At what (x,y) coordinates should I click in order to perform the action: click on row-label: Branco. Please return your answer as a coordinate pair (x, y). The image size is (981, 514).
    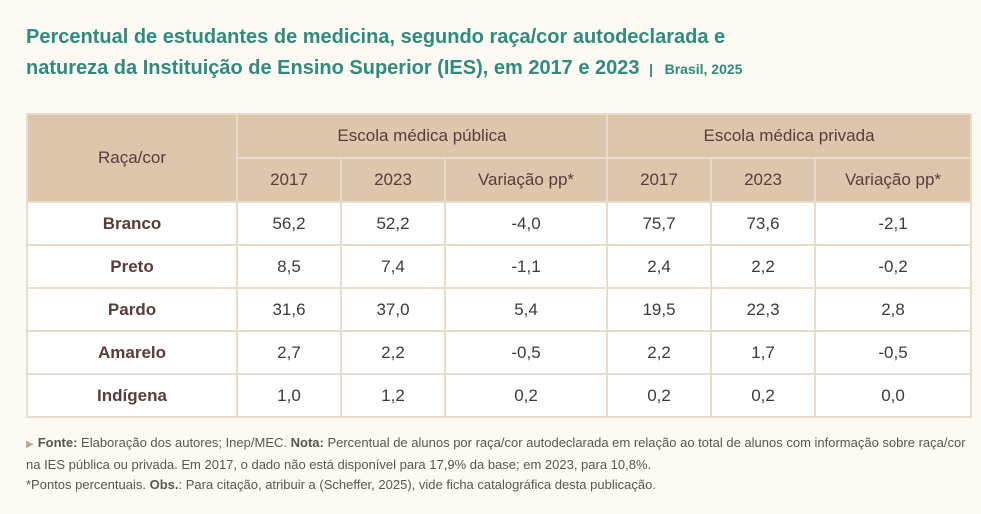
    Looking at the image, I should click on (132, 223).